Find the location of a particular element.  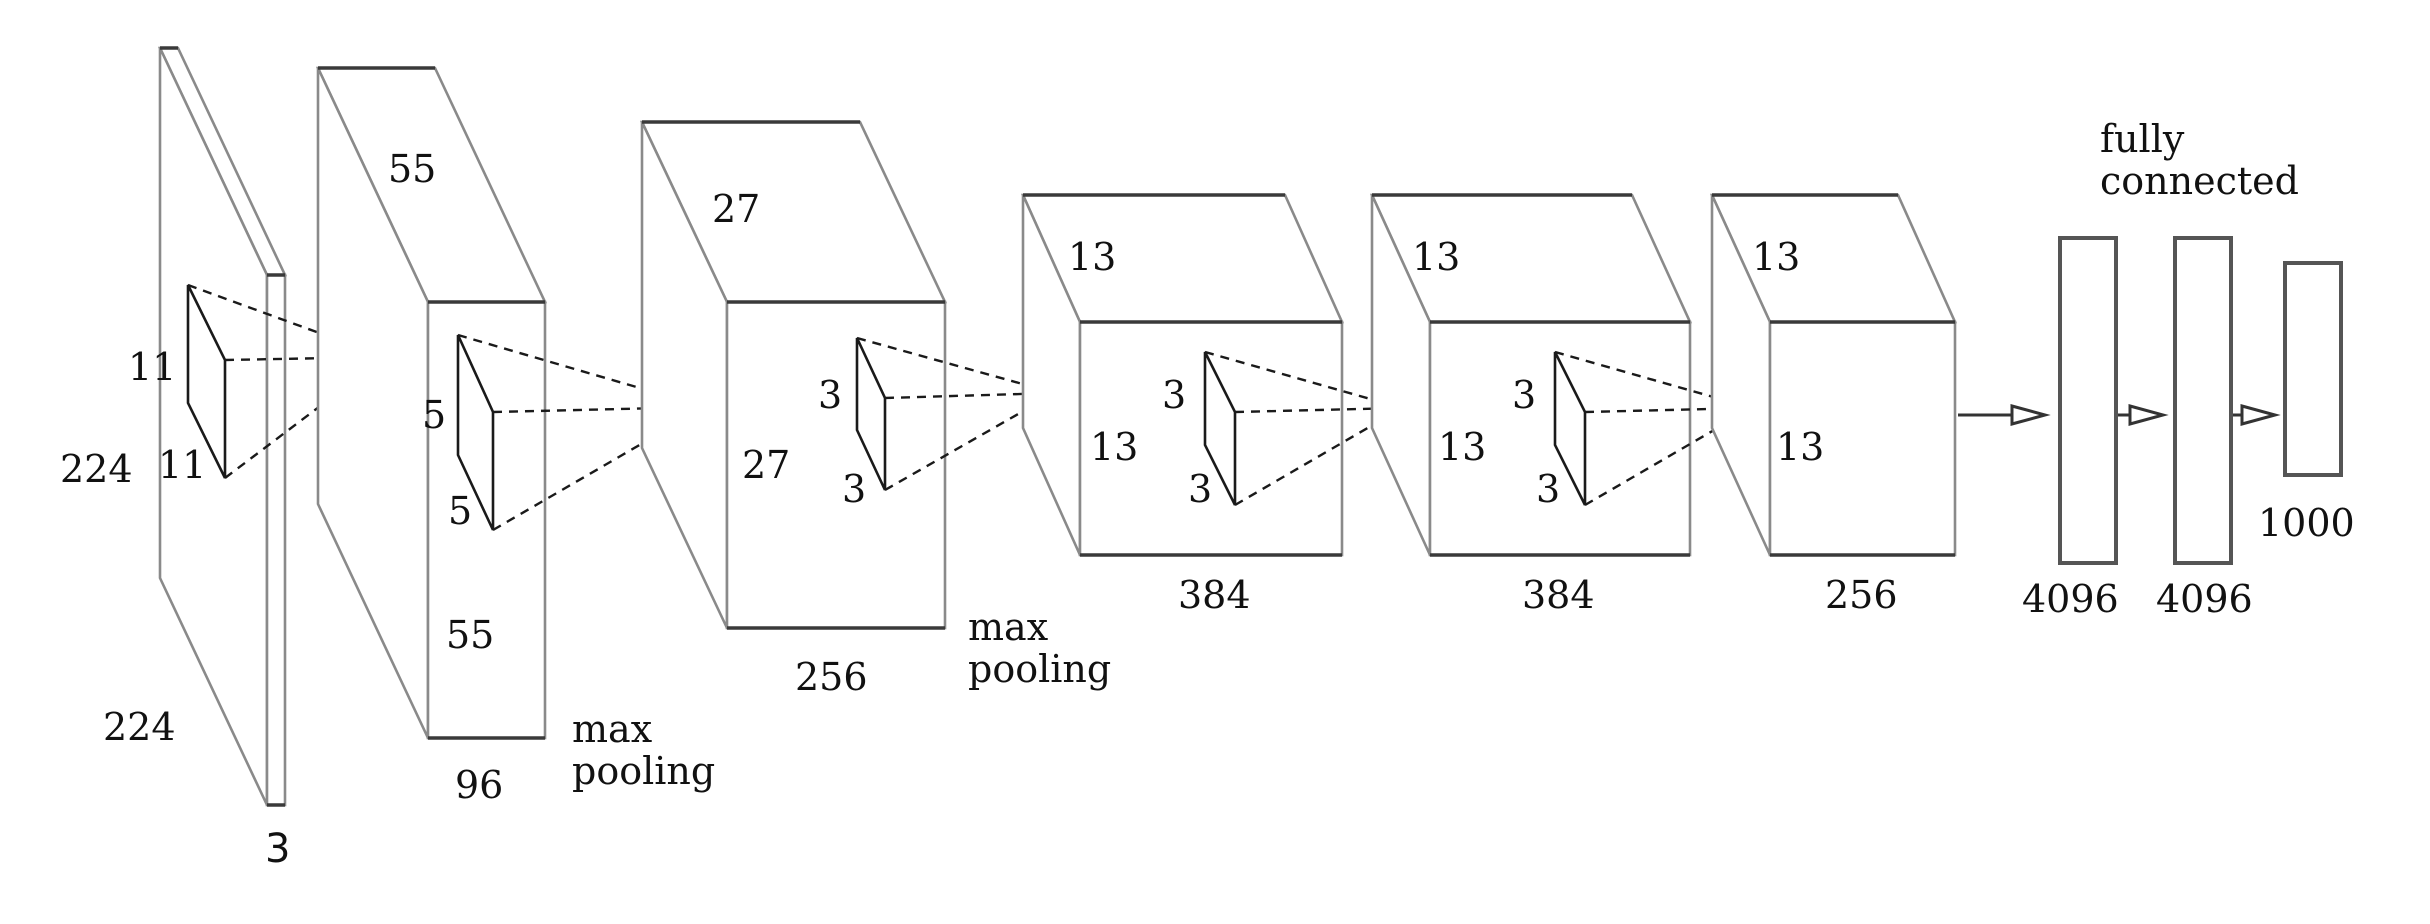

fc7-size-label: 4096 is located at coordinates (2204, 599).